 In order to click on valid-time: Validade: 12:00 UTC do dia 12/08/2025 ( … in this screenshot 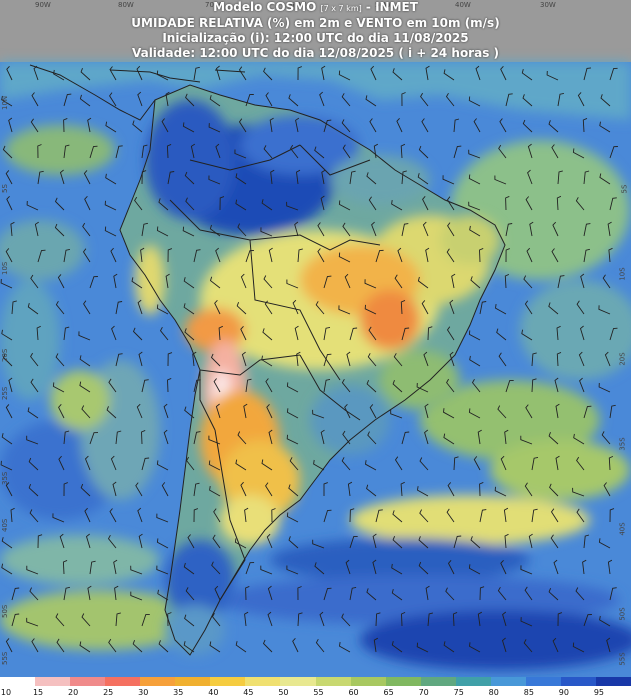, I will do `click(315, 53)`.